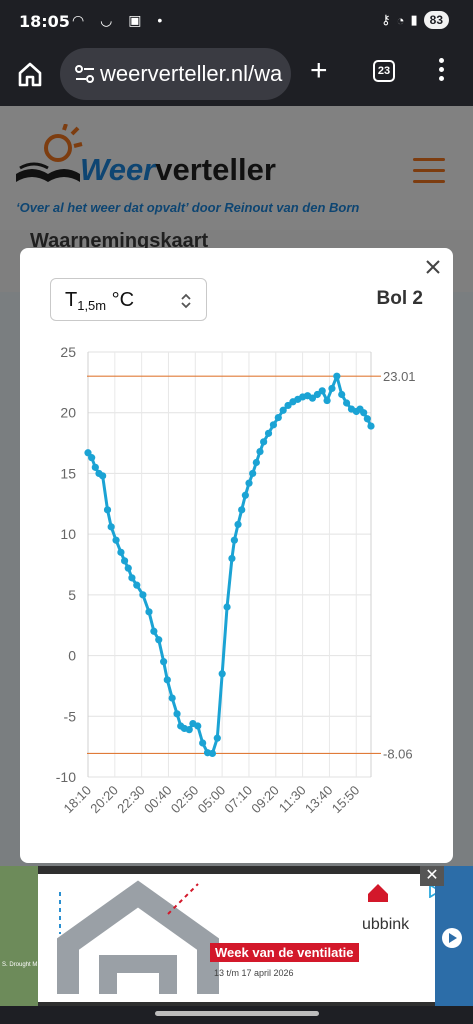 This screenshot has height=1024, width=473. Describe the element at coordinates (429, 171) in the screenshot. I see `hamburger-menu-icon` at that location.